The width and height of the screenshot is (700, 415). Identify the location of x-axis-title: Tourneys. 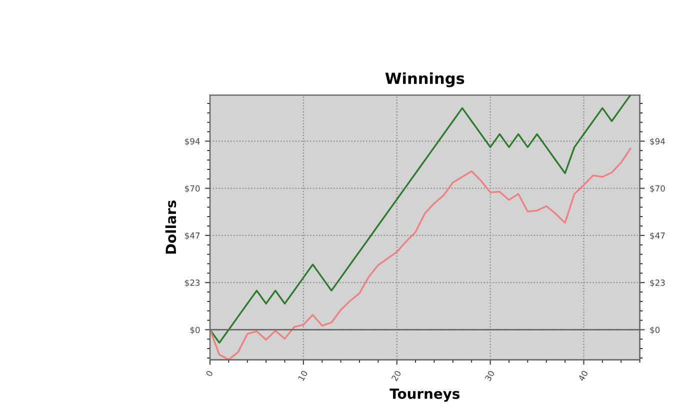
(425, 395).